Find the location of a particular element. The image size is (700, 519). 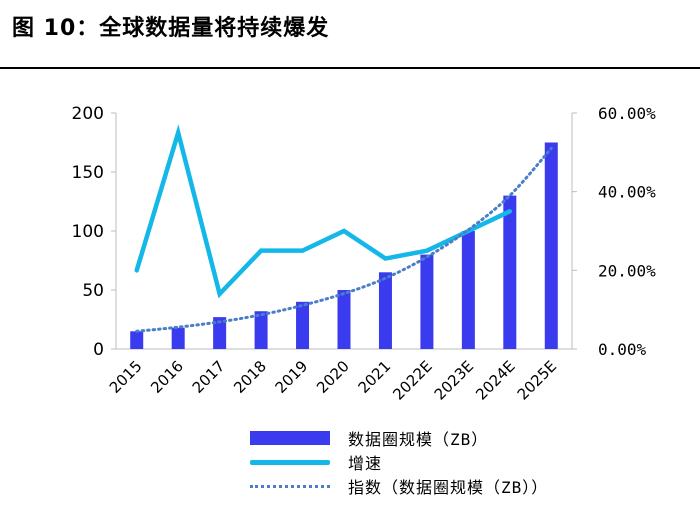

legend-swatch-bar is located at coordinates (290, 438).